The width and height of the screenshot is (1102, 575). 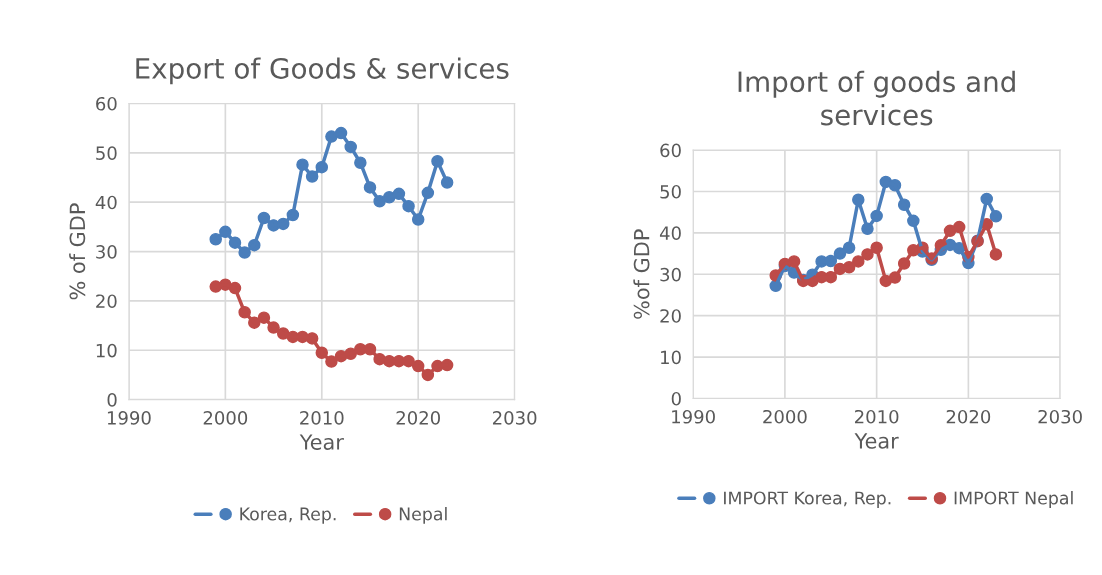 I want to click on legend-label: IMPORT Nepal, so click(x=1013, y=499).